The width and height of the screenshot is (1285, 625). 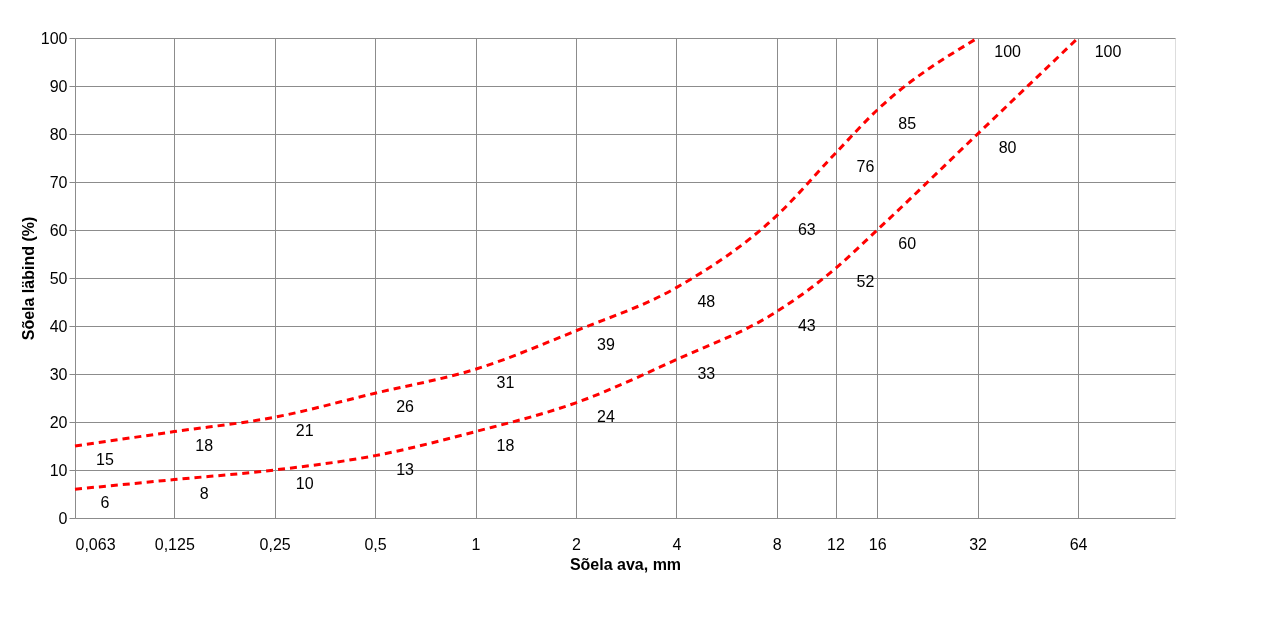 I want to click on data-label: 33, so click(x=706, y=373).